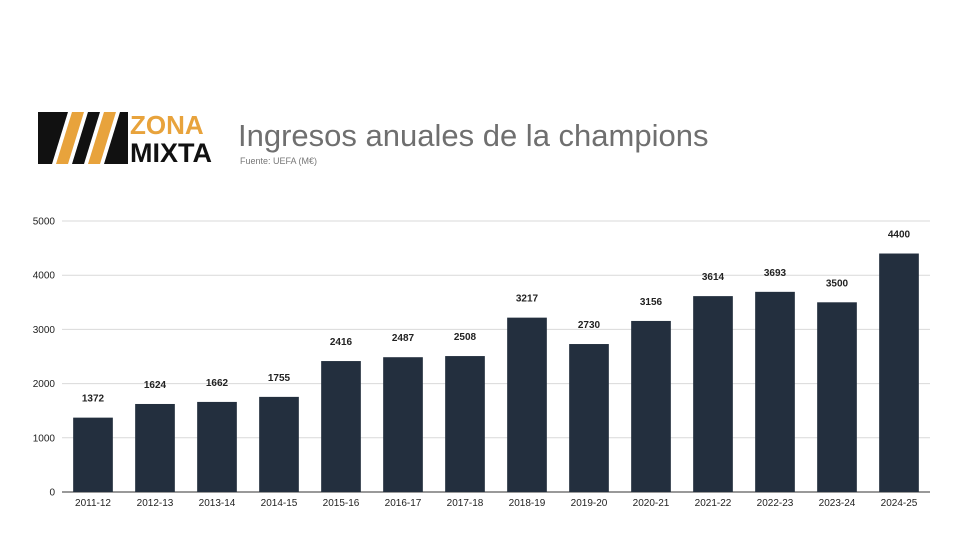  I want to click on data-label: 2508, so click(465, 337).